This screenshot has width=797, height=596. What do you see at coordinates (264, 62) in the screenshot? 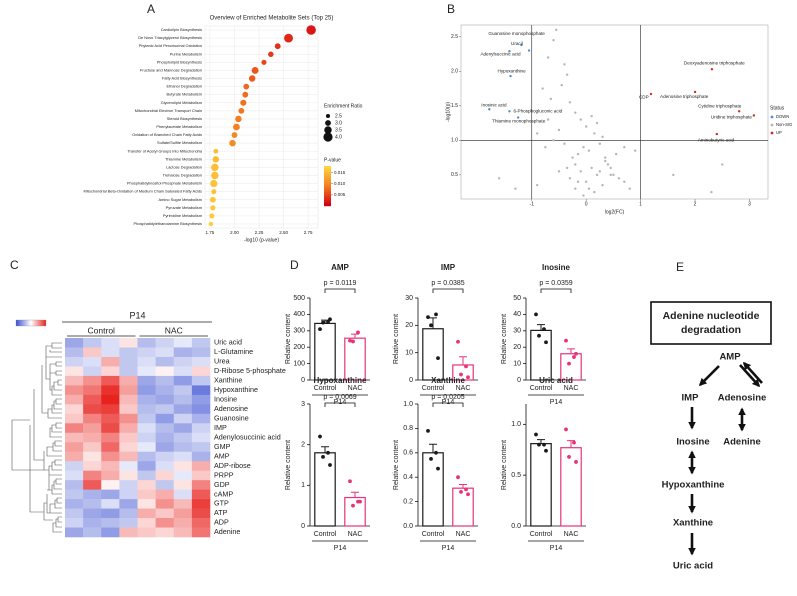
I see `dot` at bounding box center [264, 62].